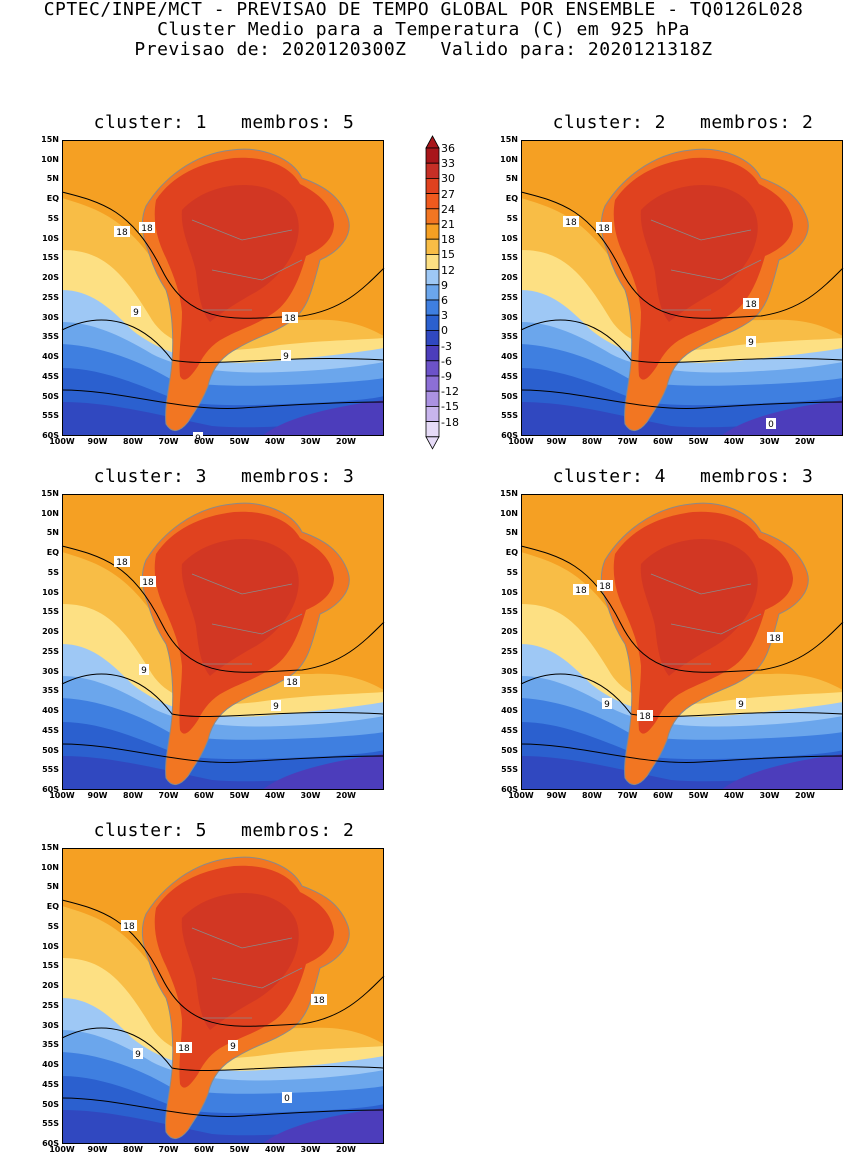 The height and width of the screenshot is (1157, 847). Describe the element at coordinates (50, 651) in the screenshot. I see `lat-tick-label: 25S` at that location.